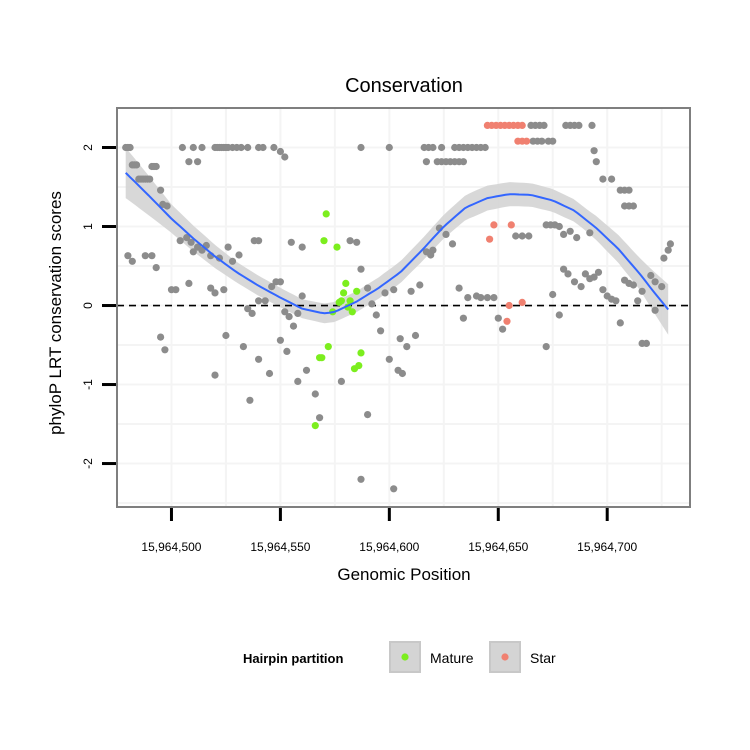 The height and width of the screenshot is (750, 750). What do you see at coordinates (88, 384) in the screenshot?
I see `y-tick-label: -1` at bounding box center [88, 384].